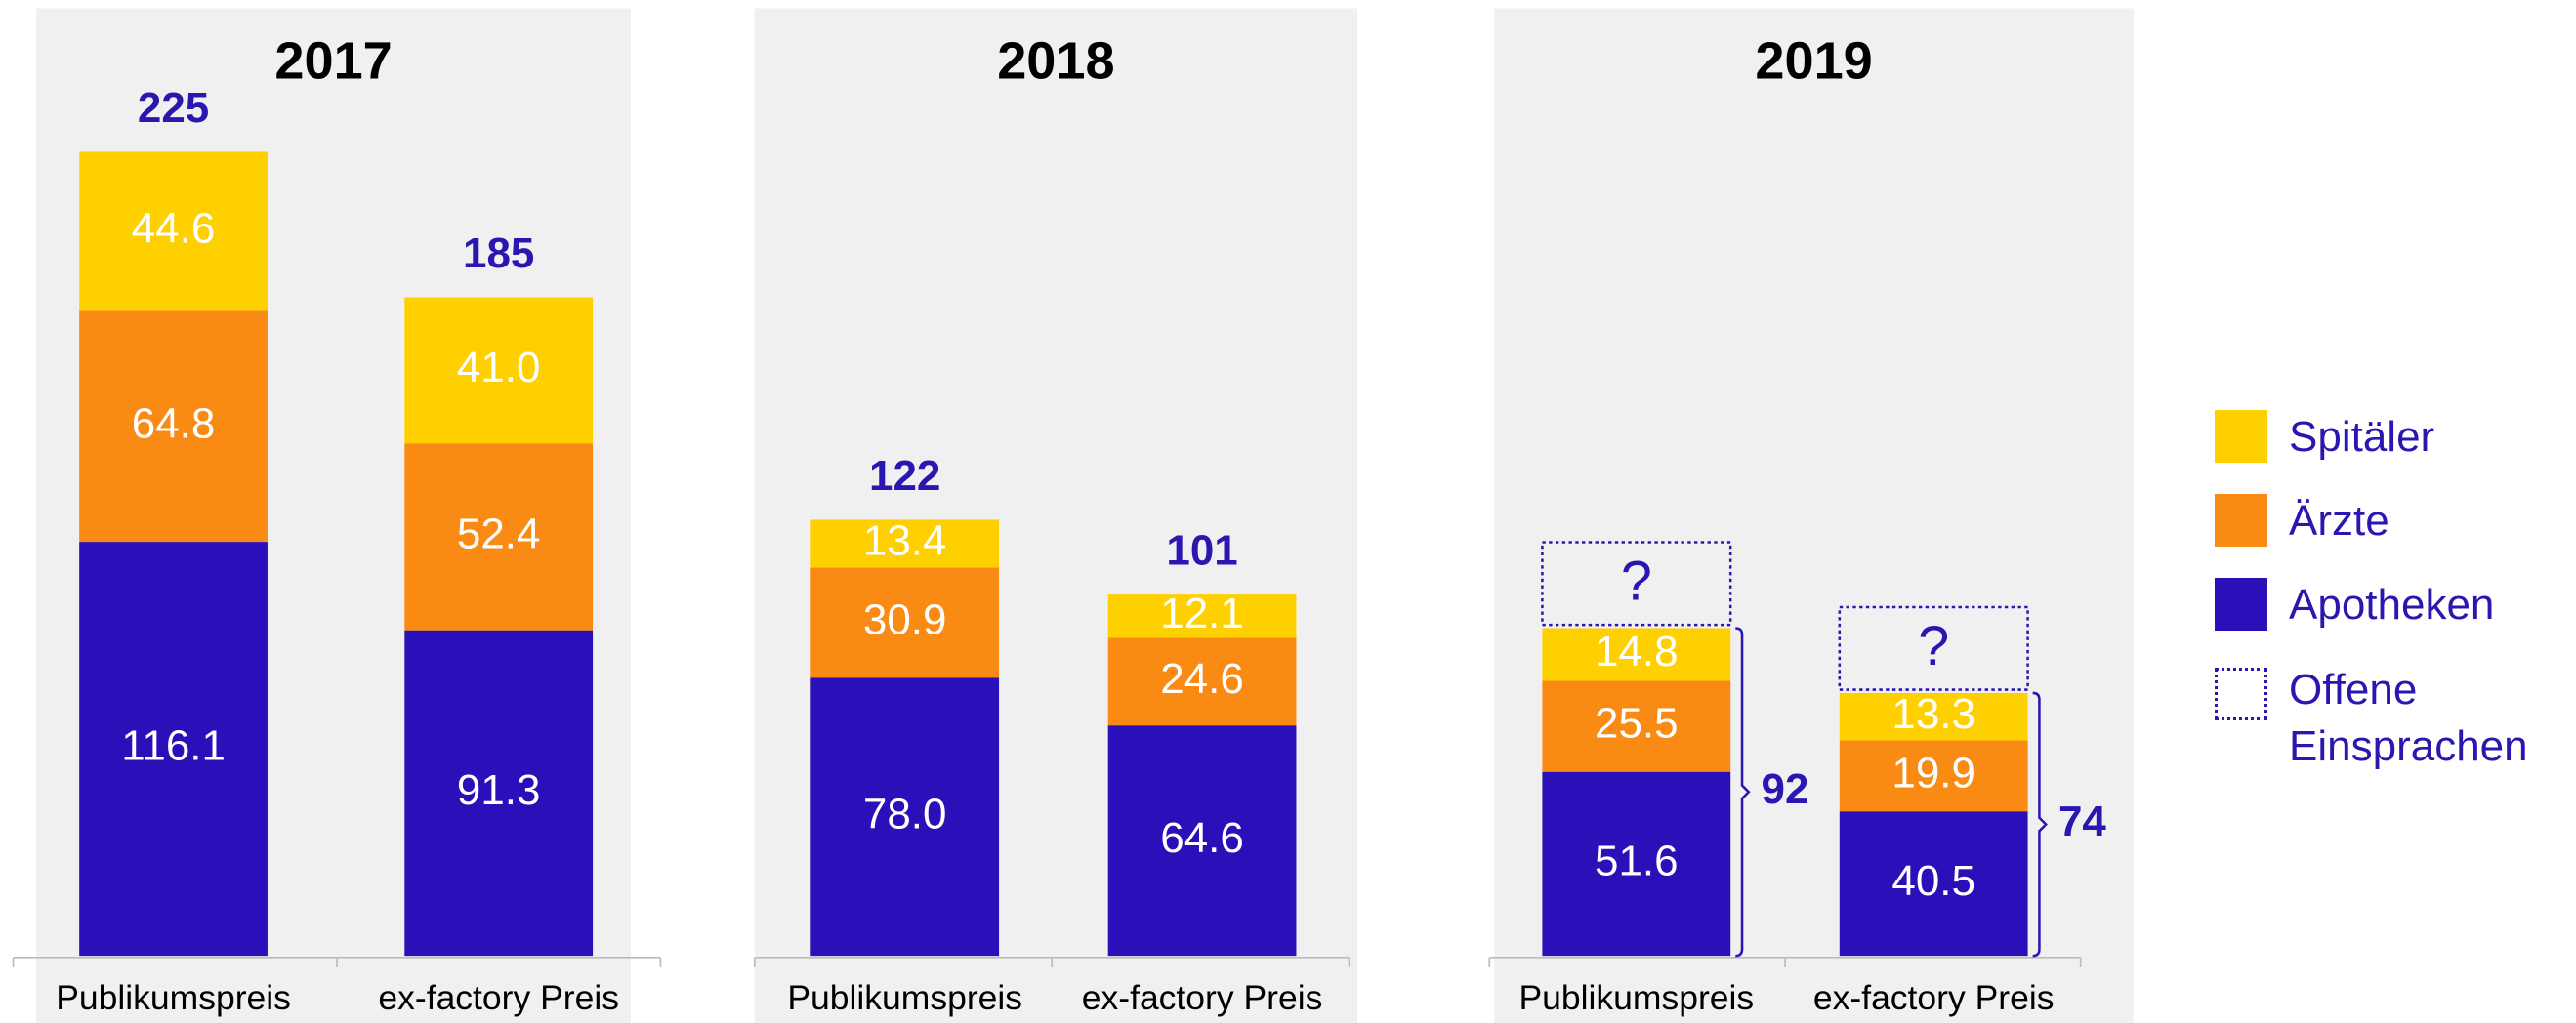  I want to click on legend-item: Spitäler, so click(2395, 437).